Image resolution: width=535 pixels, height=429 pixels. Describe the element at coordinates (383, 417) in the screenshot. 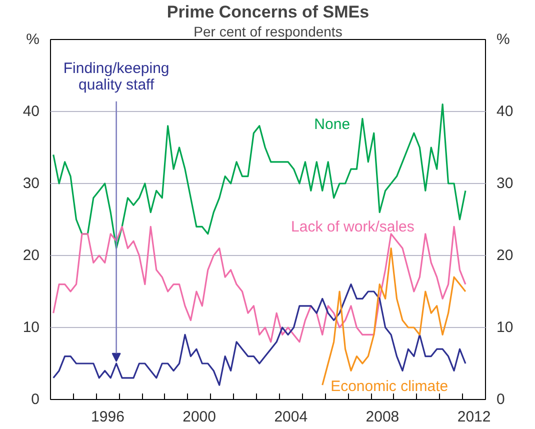

I see `x-tick-label: 2008` at that location.